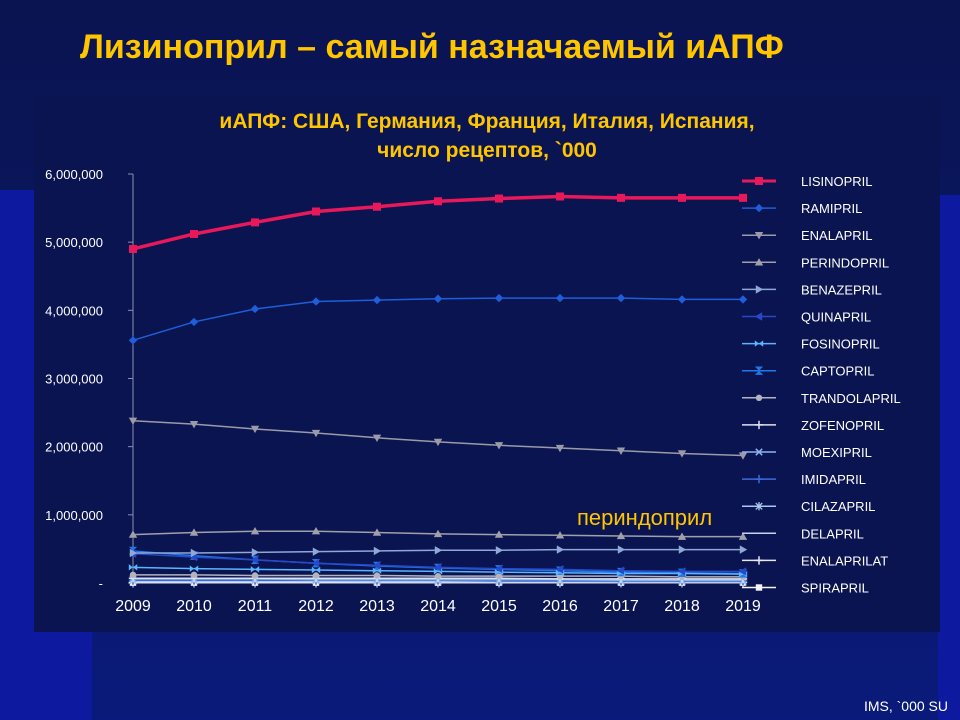 The height and width of the screenshot is (720, 960). Describe the element at coordinates (851, 398) in the screenshot. I see `legend-label-trandolapril: TRANDOLAPRIL` at that location.